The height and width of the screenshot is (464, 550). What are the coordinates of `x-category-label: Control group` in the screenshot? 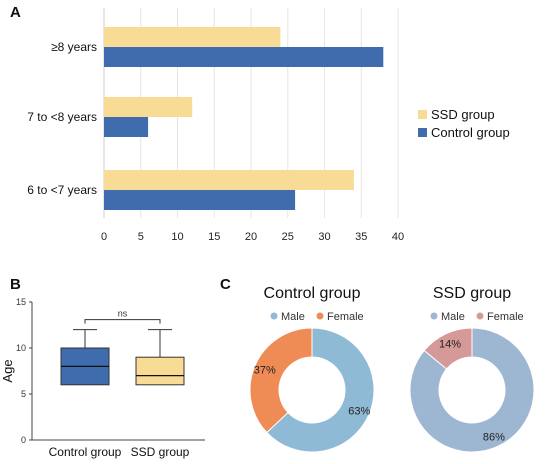 It's located at (85, 452).